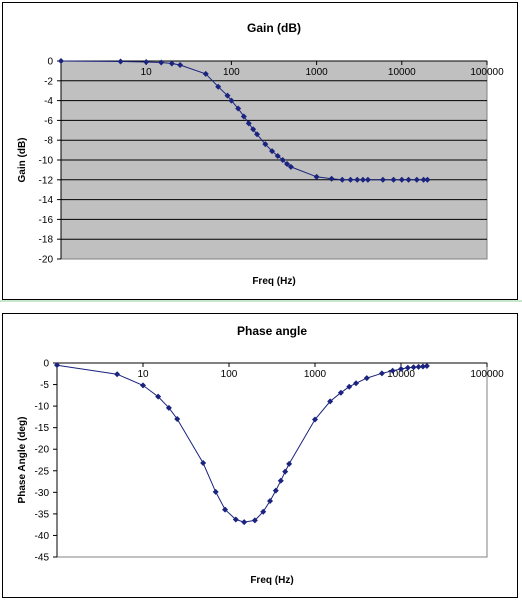 Image resolution: width=522 pixels, height=600 pixels. Describe the element at coordinates (46, 180) in the screenshot. I see `y-tick-label: -12` at that location.